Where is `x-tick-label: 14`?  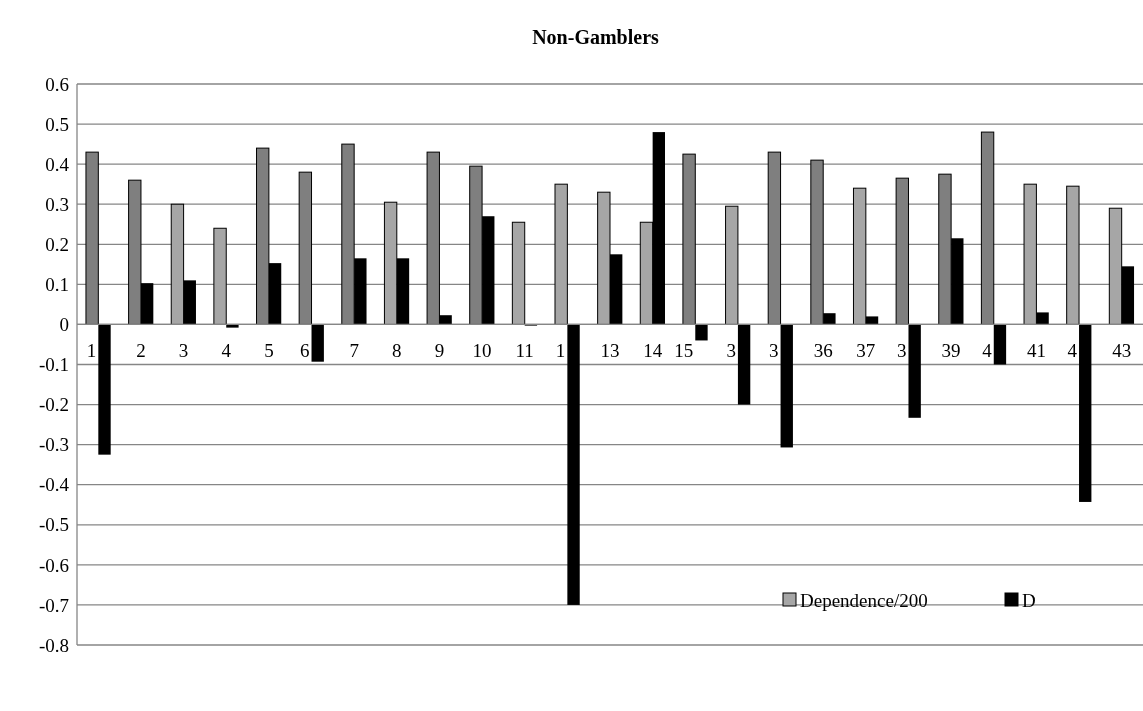 x-tick-label: 14 is located at coordinates (653, 351).